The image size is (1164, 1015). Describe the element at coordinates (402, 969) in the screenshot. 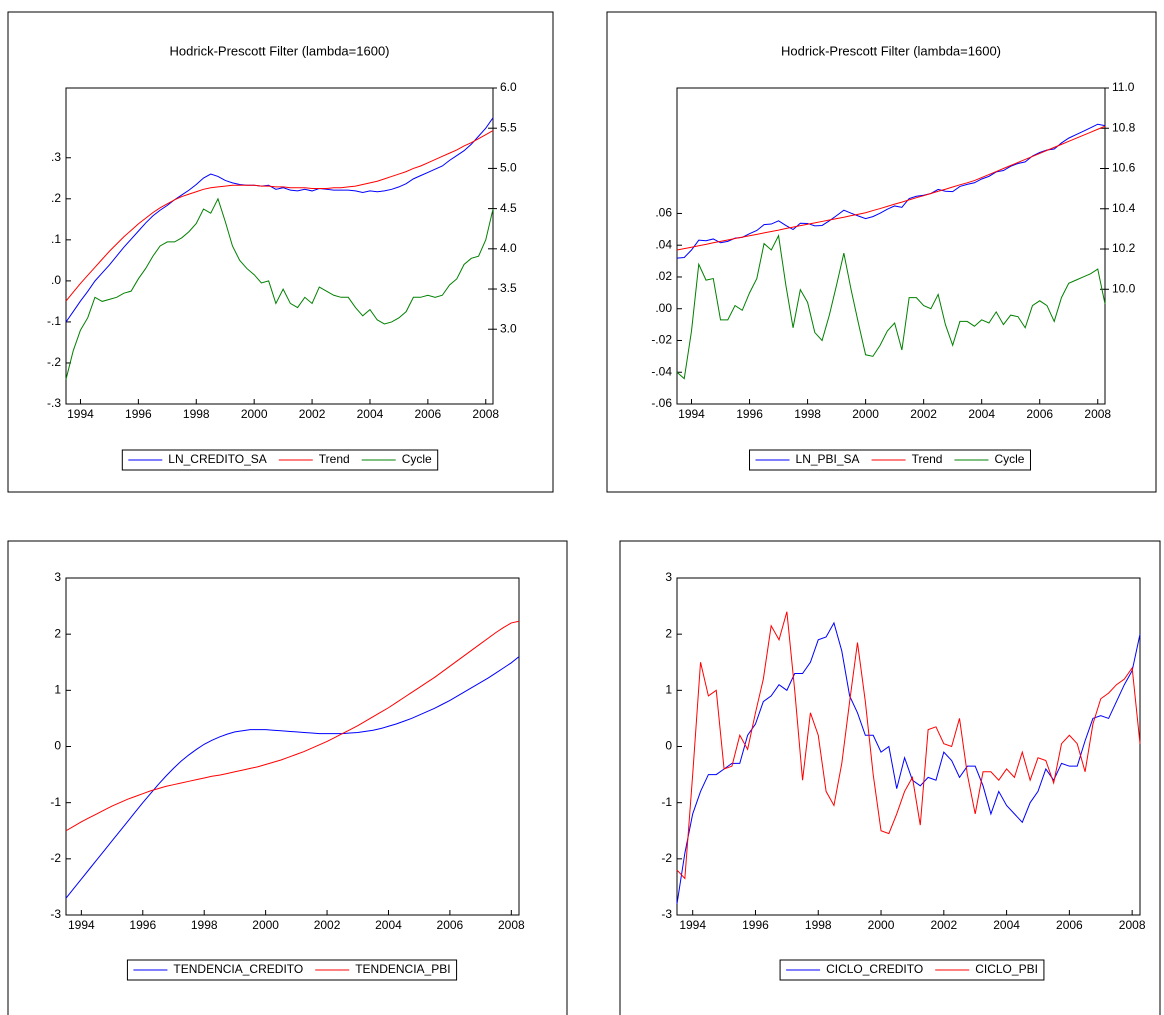

I see `legend-label: TENDENCIA_PBI` at that location.